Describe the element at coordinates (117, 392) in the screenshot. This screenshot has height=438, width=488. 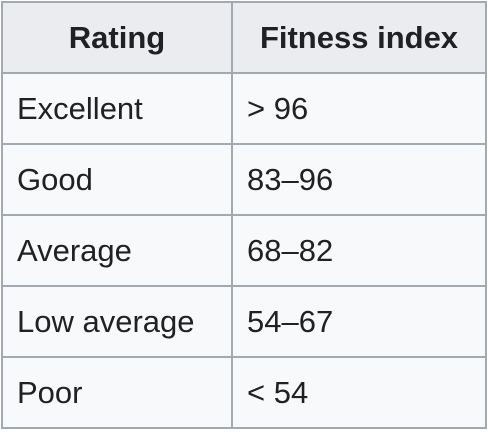
I see `rating-cell: Poor` at that location.